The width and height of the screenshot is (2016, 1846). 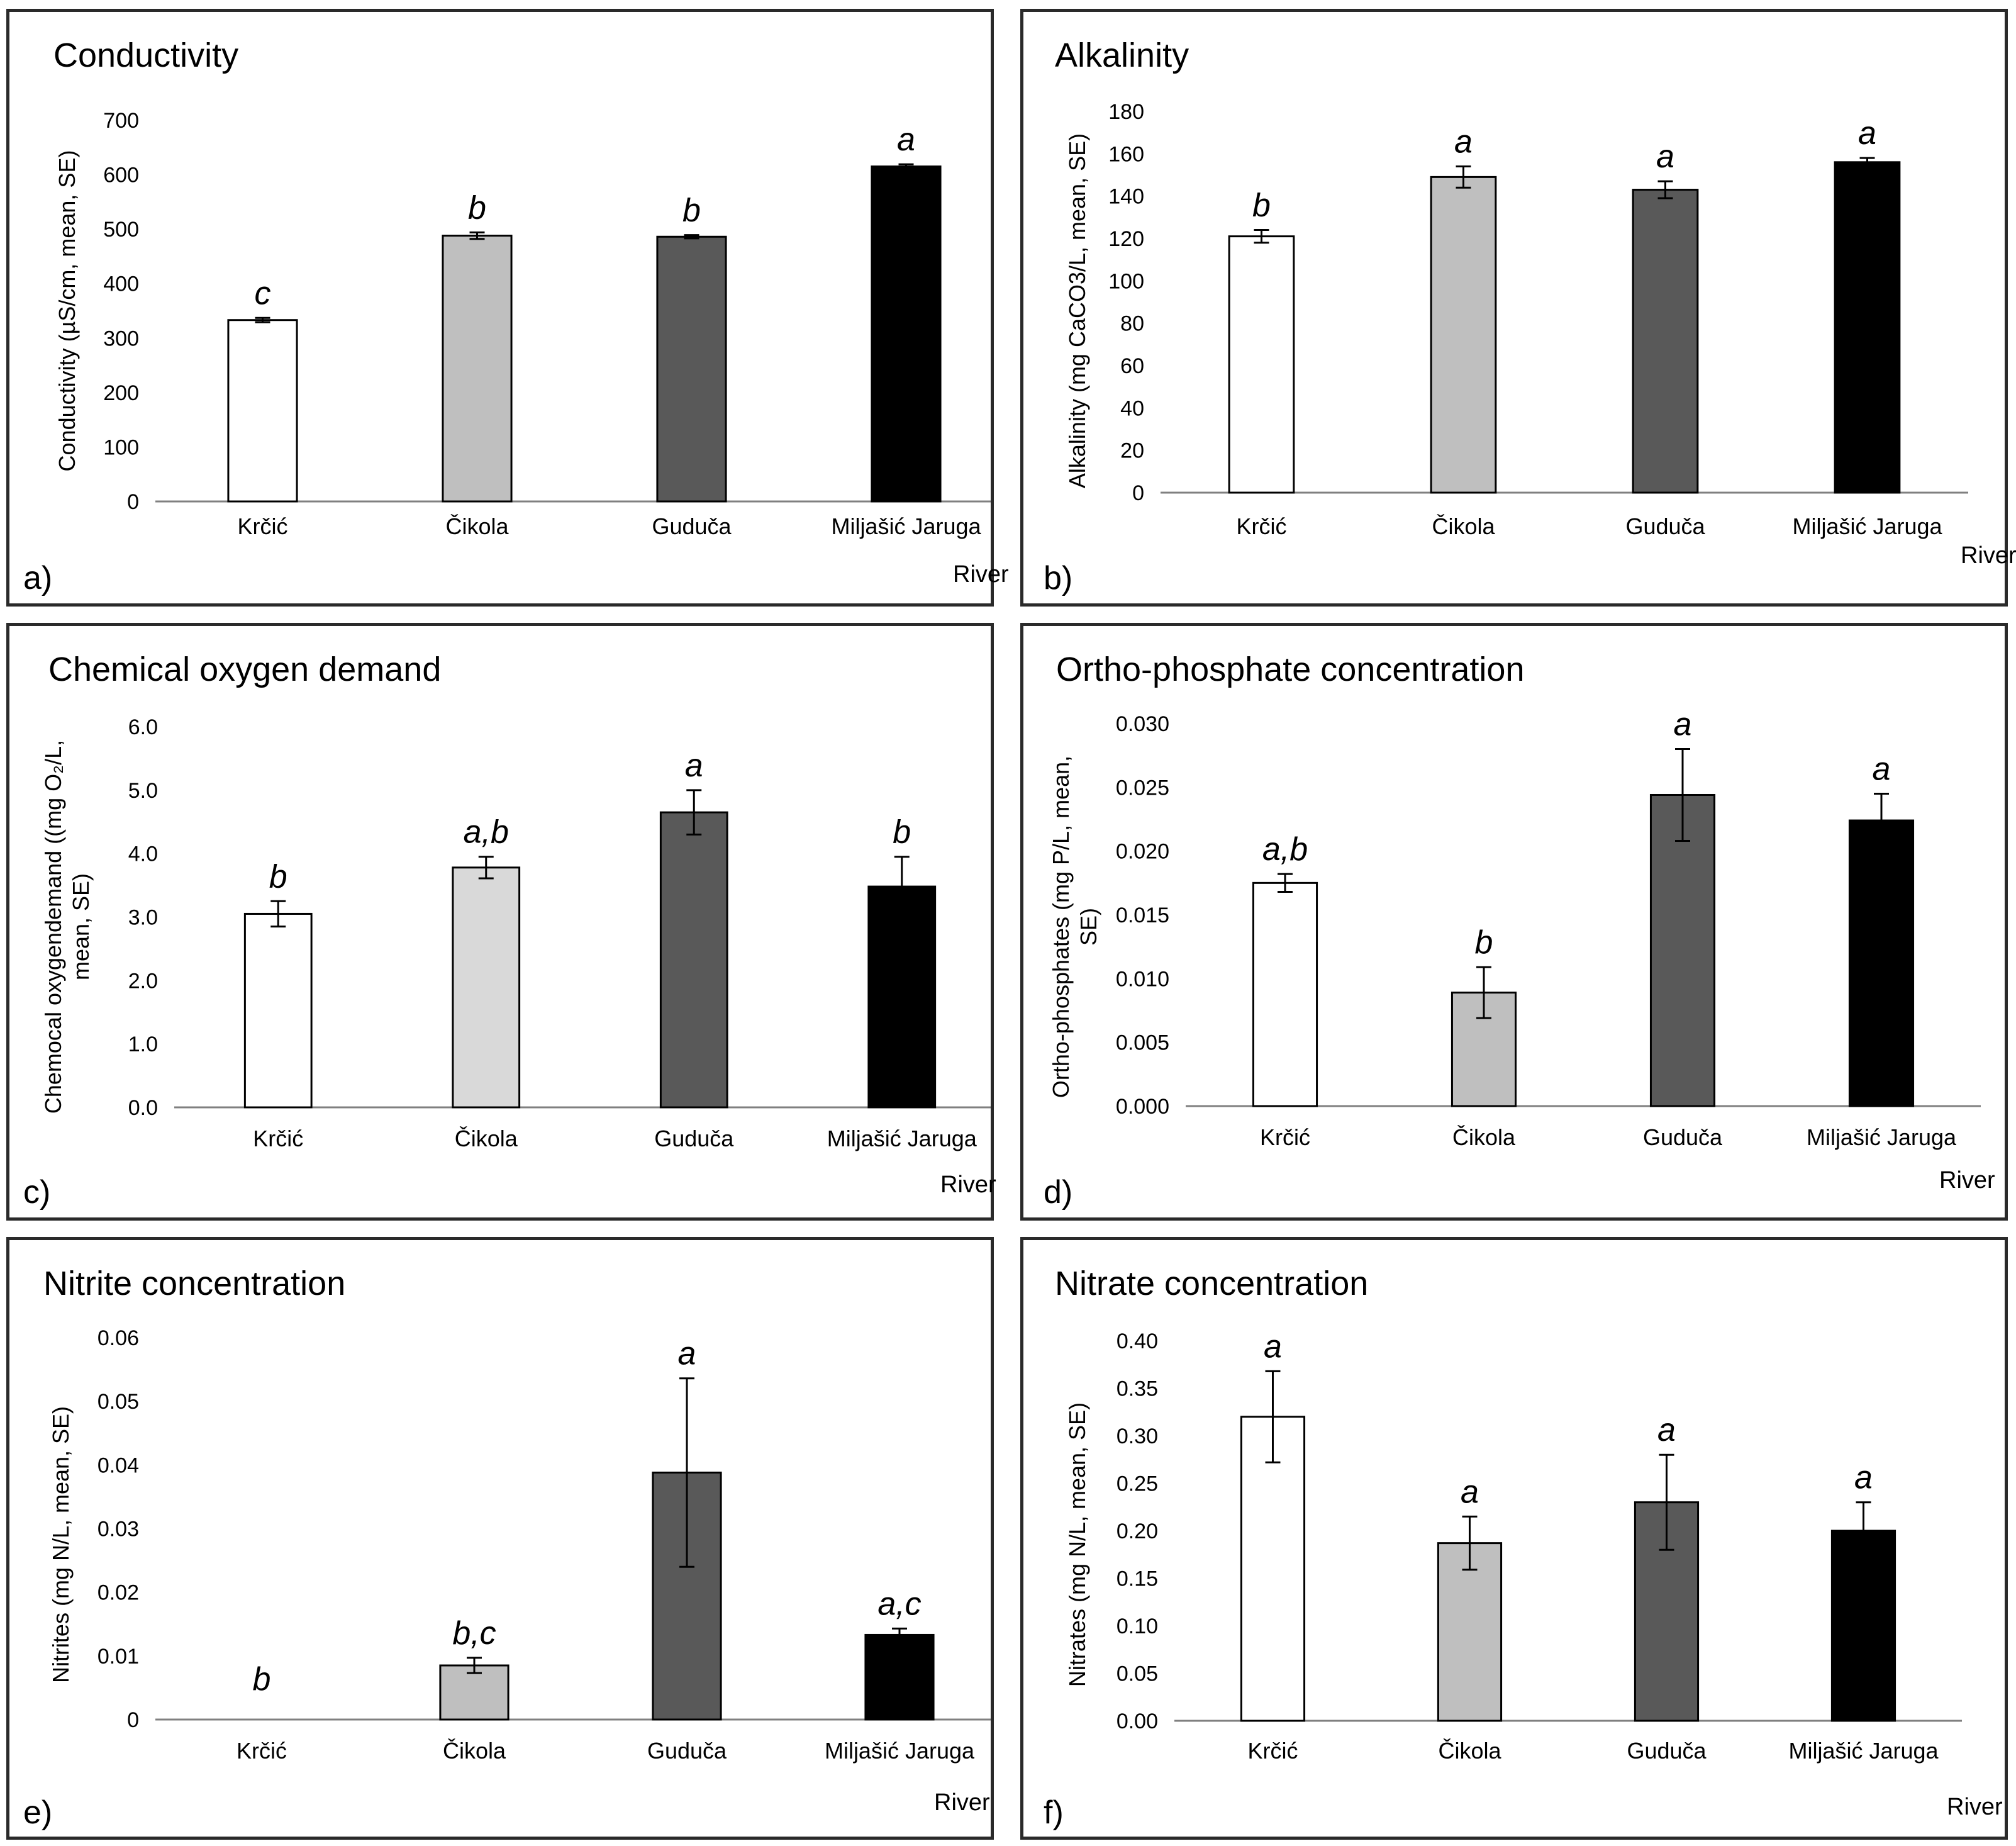 What do you see at coordinates (1137, 1579) in the screenshot?
I see `y-tick-label: 0.15` at bounding box center [1137, 1579].